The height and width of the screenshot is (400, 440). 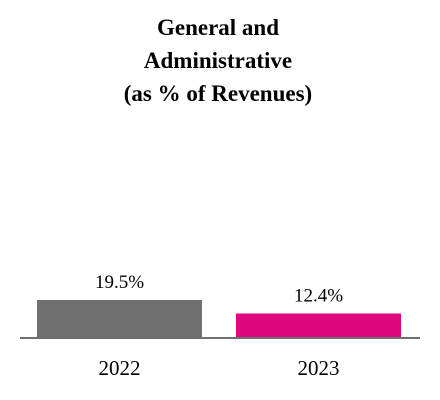 I want to click on x-tick-label-2023: 2023, so click(x=319, y=368).